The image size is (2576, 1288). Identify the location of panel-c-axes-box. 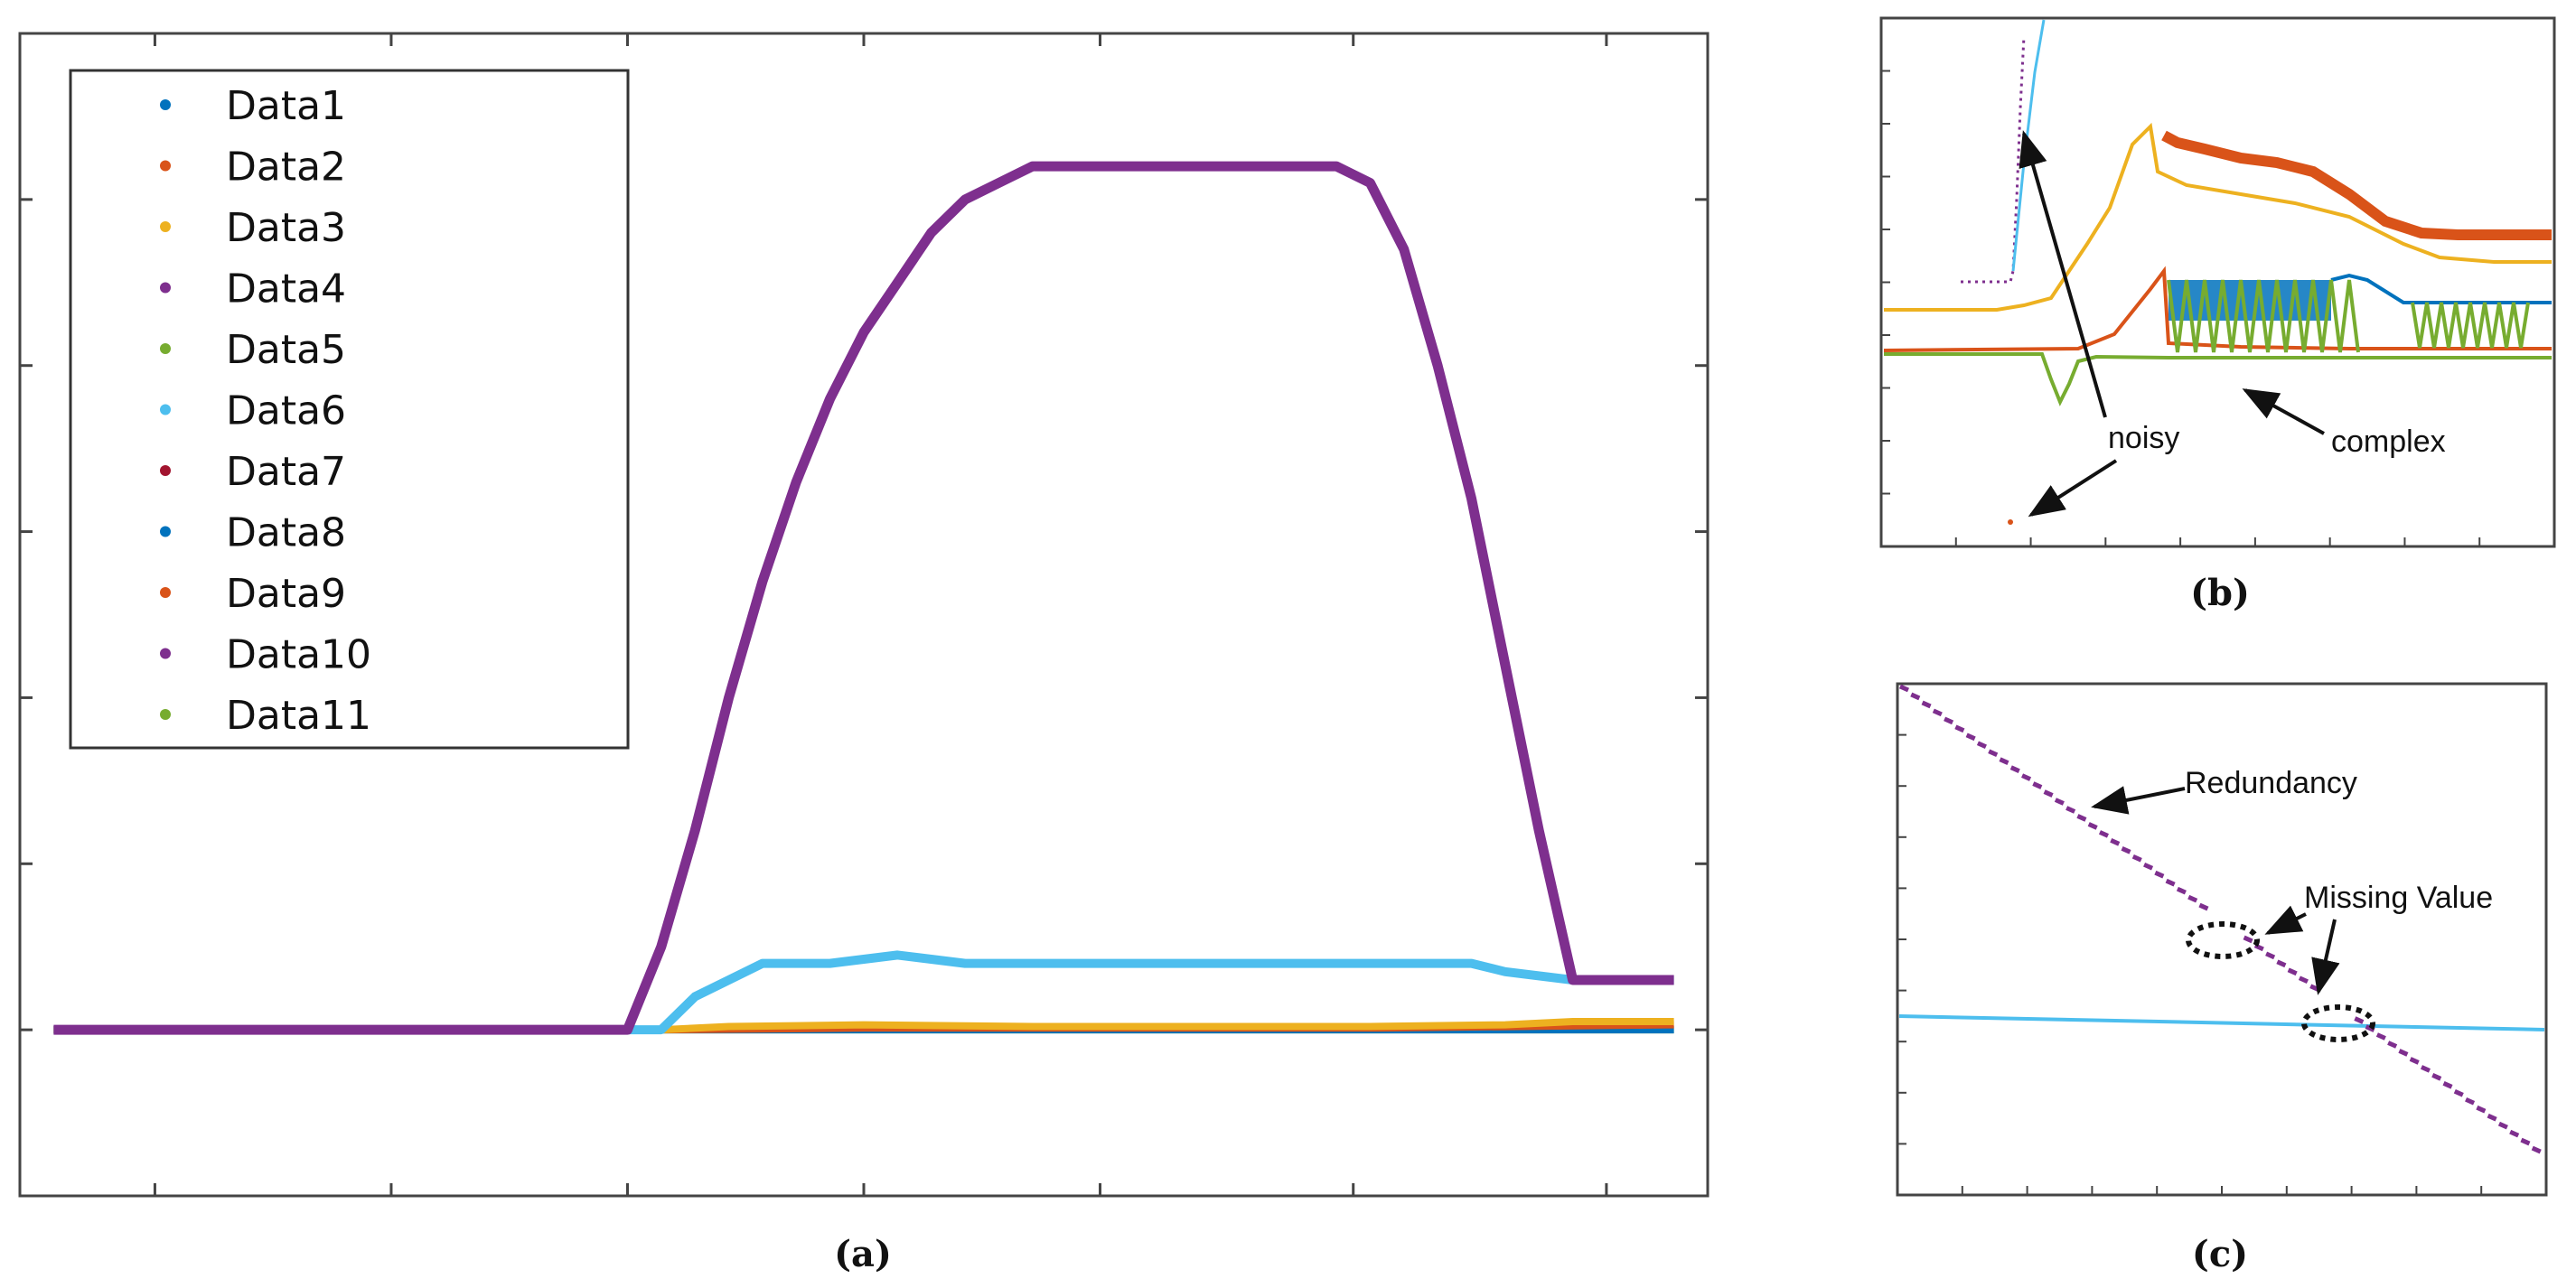
(2222, 940).